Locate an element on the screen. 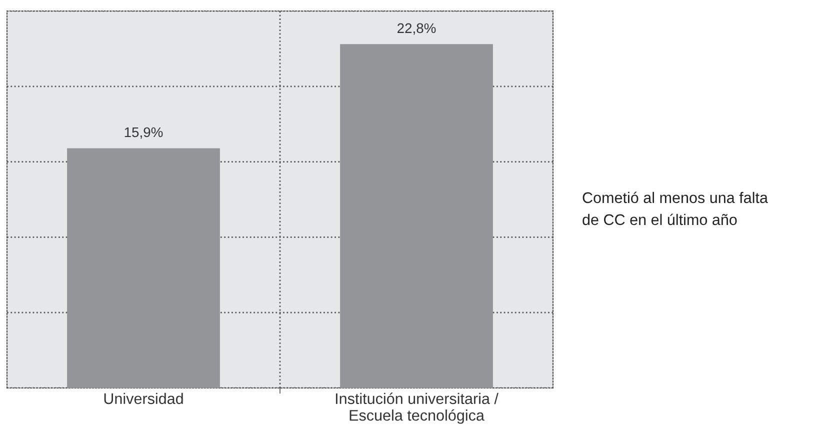 Image resolution: width=834 pixels, height=440 pixels. x-tick-label: Institución universitaria / Escuela tecnológica is located at coordinates (417, 408).